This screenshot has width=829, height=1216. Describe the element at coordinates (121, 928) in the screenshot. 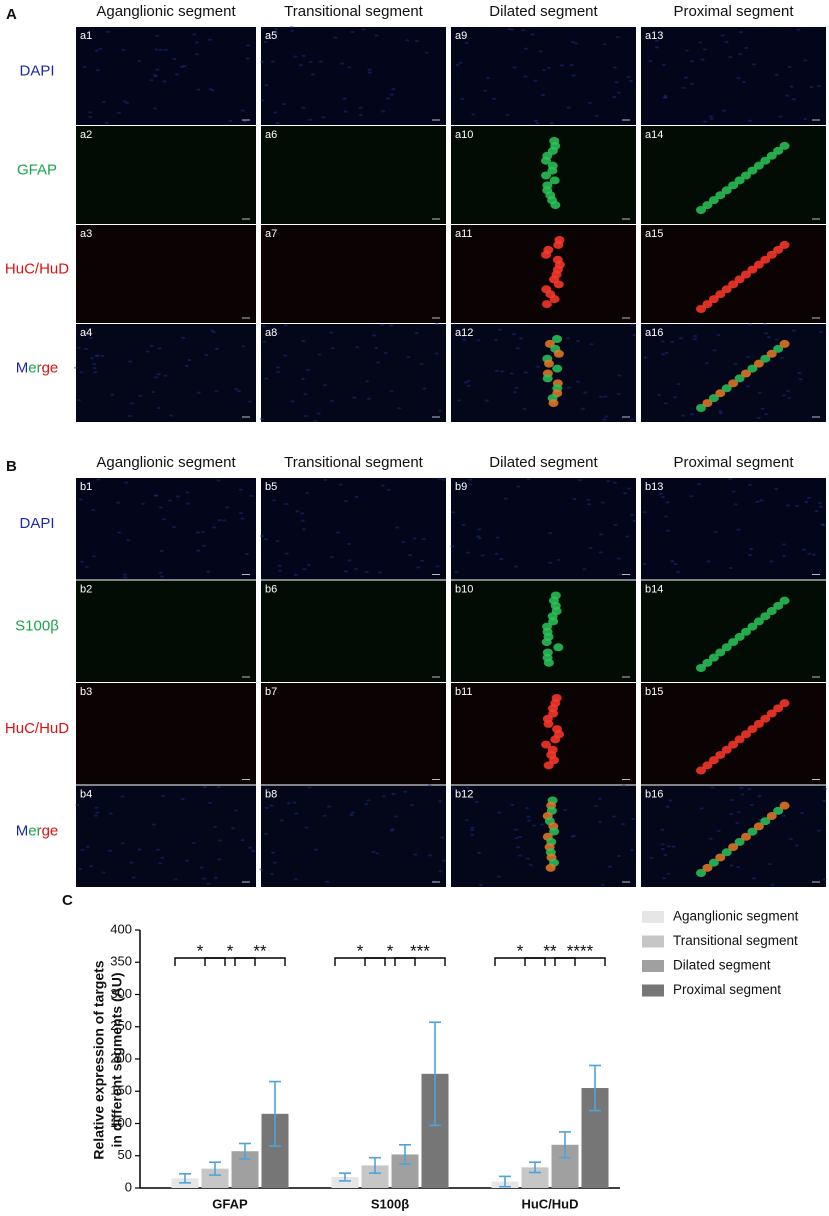

I see `y-tick-label: 400` at that location.